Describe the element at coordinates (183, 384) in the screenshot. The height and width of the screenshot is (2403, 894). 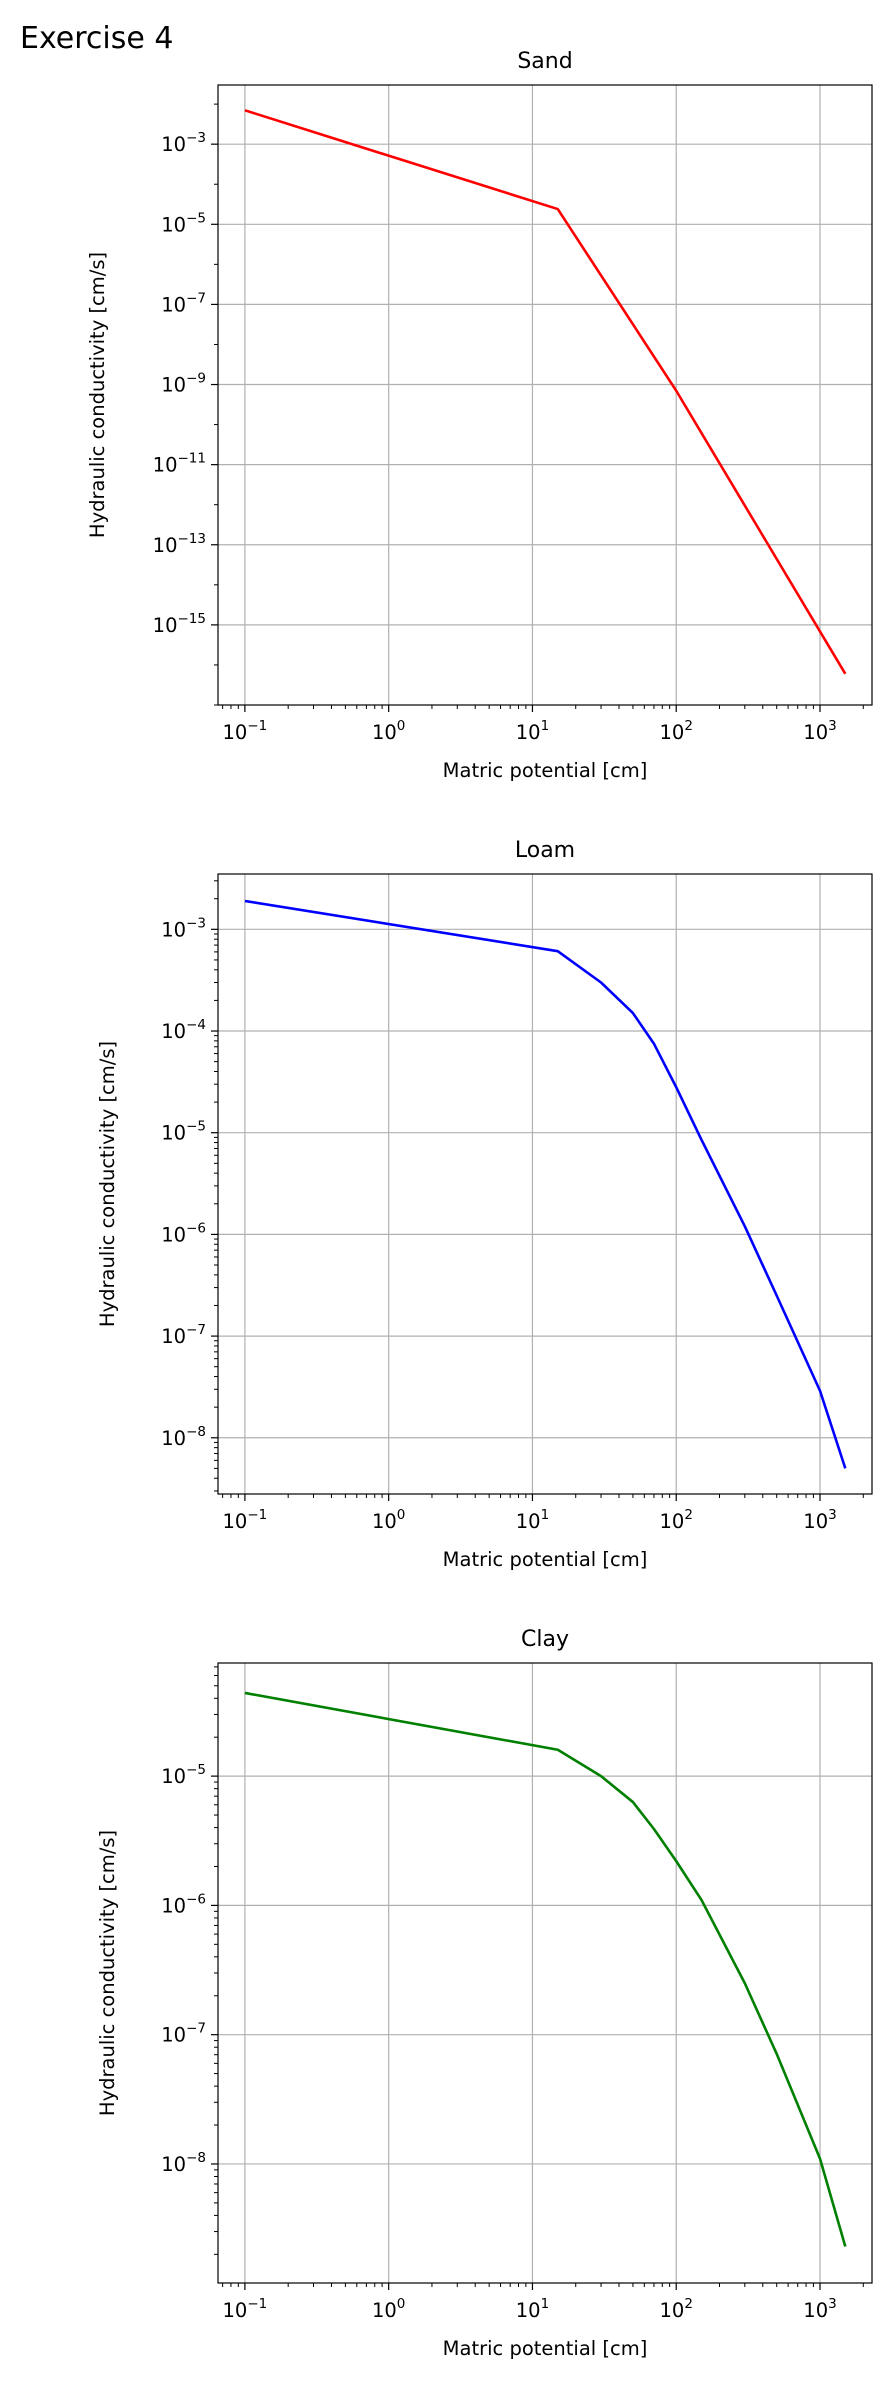
I see `y-tick-label: 10⁻⁹` at that location.